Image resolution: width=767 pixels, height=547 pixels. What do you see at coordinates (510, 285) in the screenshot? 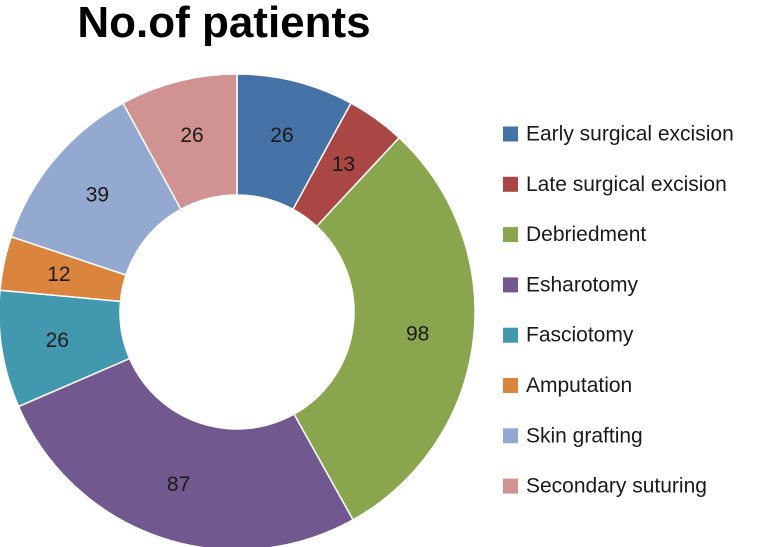
I see `legend-swatch-esharotomy` at bounding box center [510, 285].